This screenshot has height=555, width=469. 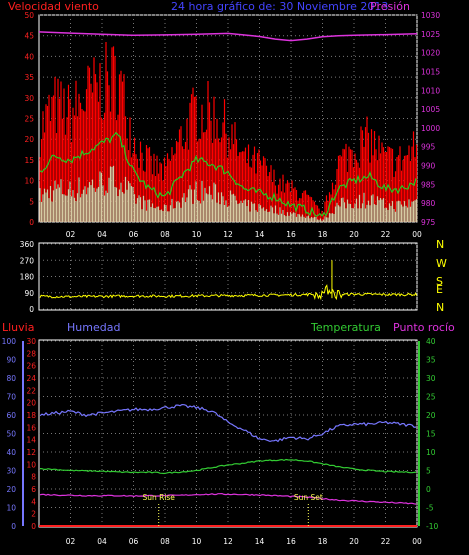 I want to click on pressure-title: Presión, so click(x=390, y=6).